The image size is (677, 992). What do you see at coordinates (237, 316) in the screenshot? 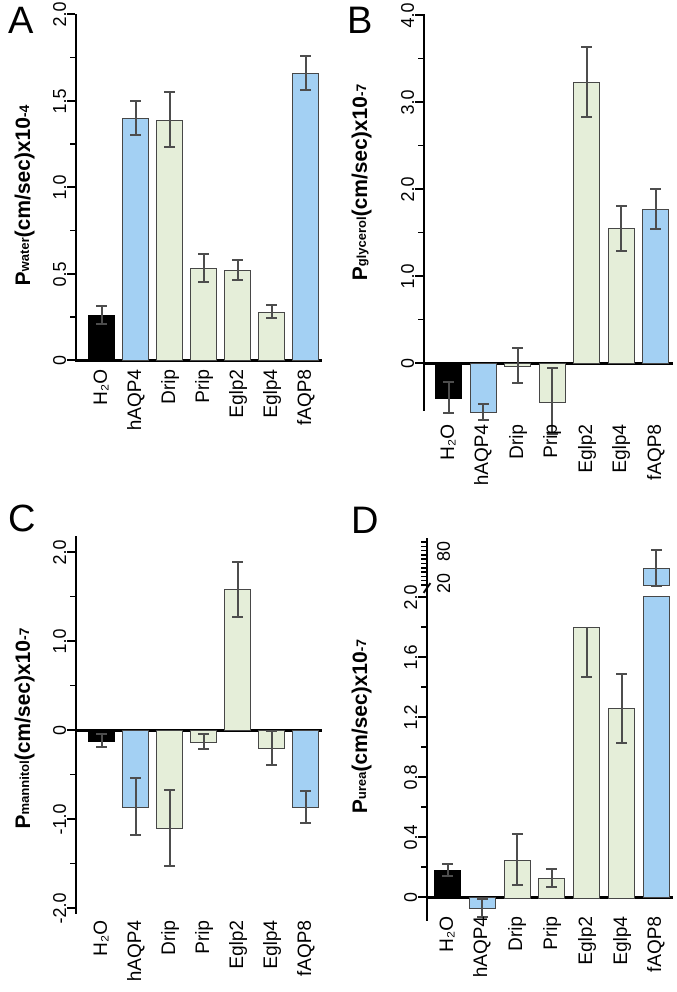
I see `bar-eglp2` at bounding box center [237, 316].